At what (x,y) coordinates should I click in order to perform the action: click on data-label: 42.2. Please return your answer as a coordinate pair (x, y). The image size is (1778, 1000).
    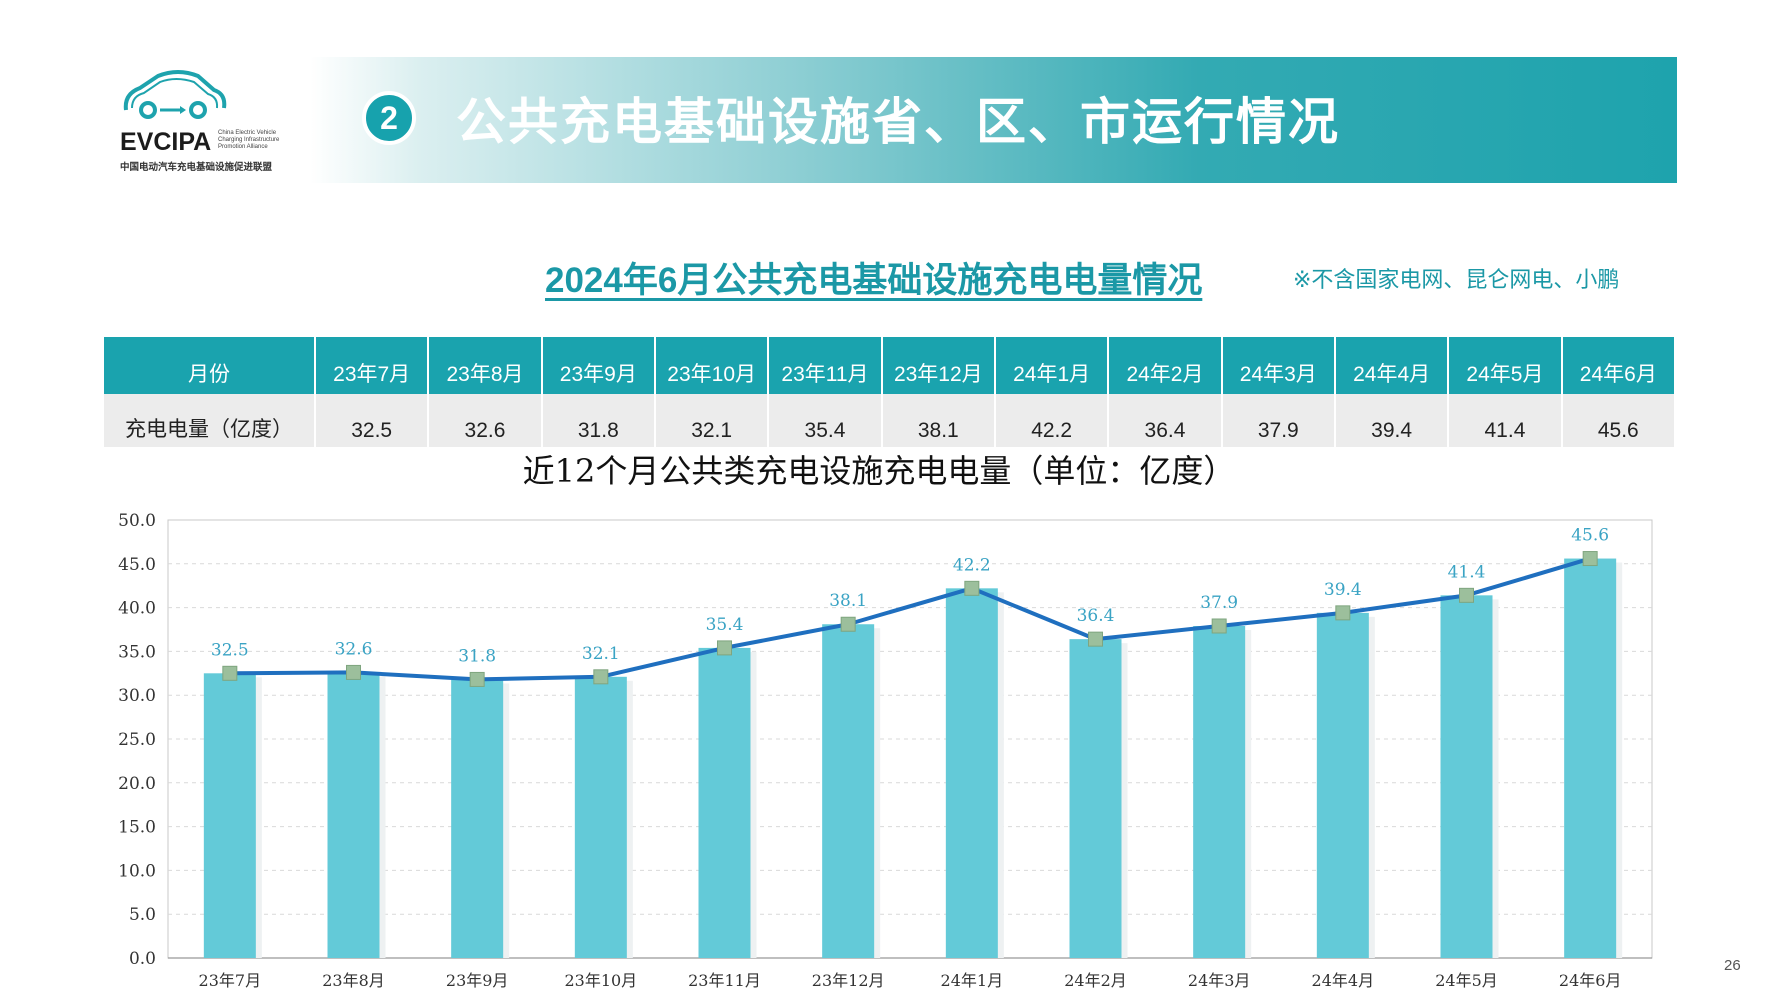
    Looking at the image, I should click on (972, 565).